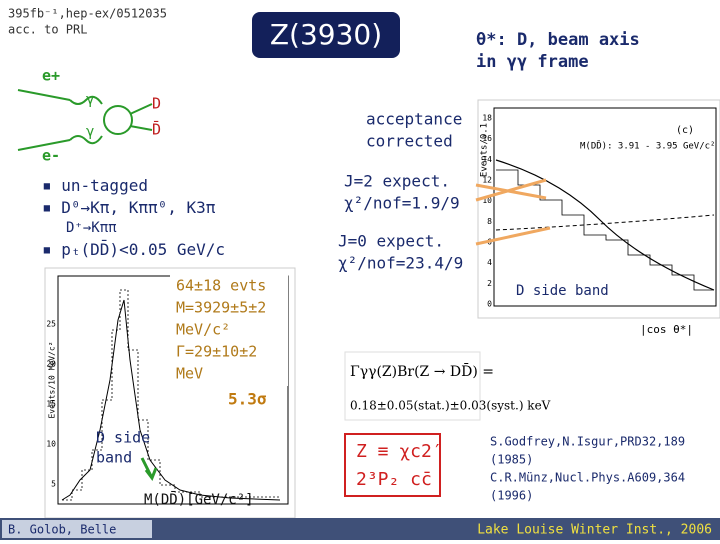 The width and height of the screenshot is (720, 544). What do you see at coordinates (489, 304) in the screenshot?
I see `y-tick-label: 0` at bounding box center [489, 304].